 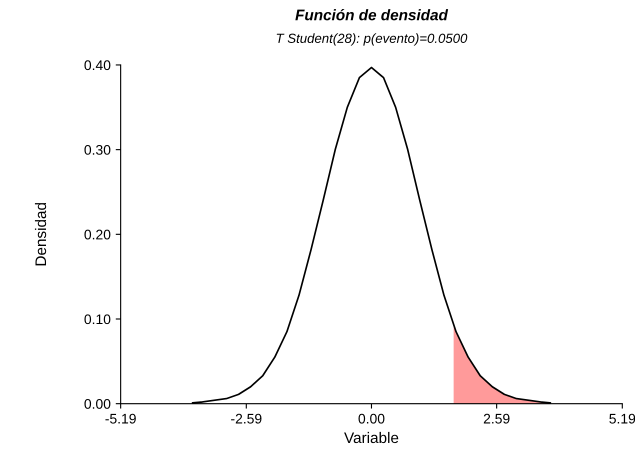 What do you see at coordinates (246, 419) in the screenshot?
I see `x-tick-label: -2.59` at bounding box center [246, 419].